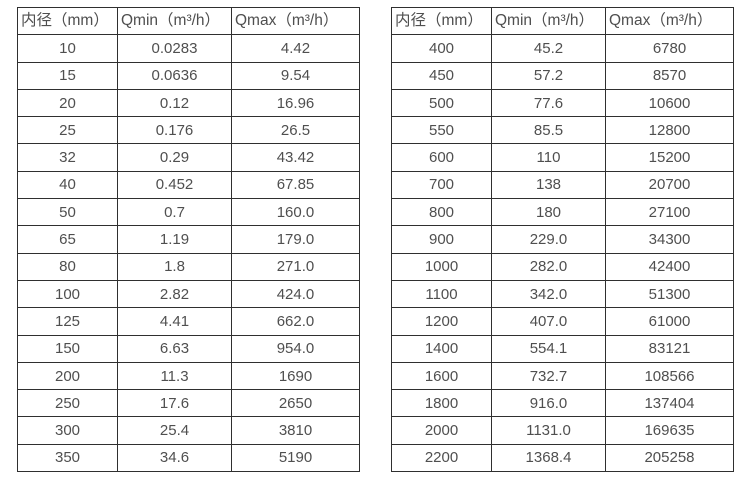 This screenshot has width=750, height=483. I want to click on table-cell: 57.2, so click(548, 75).